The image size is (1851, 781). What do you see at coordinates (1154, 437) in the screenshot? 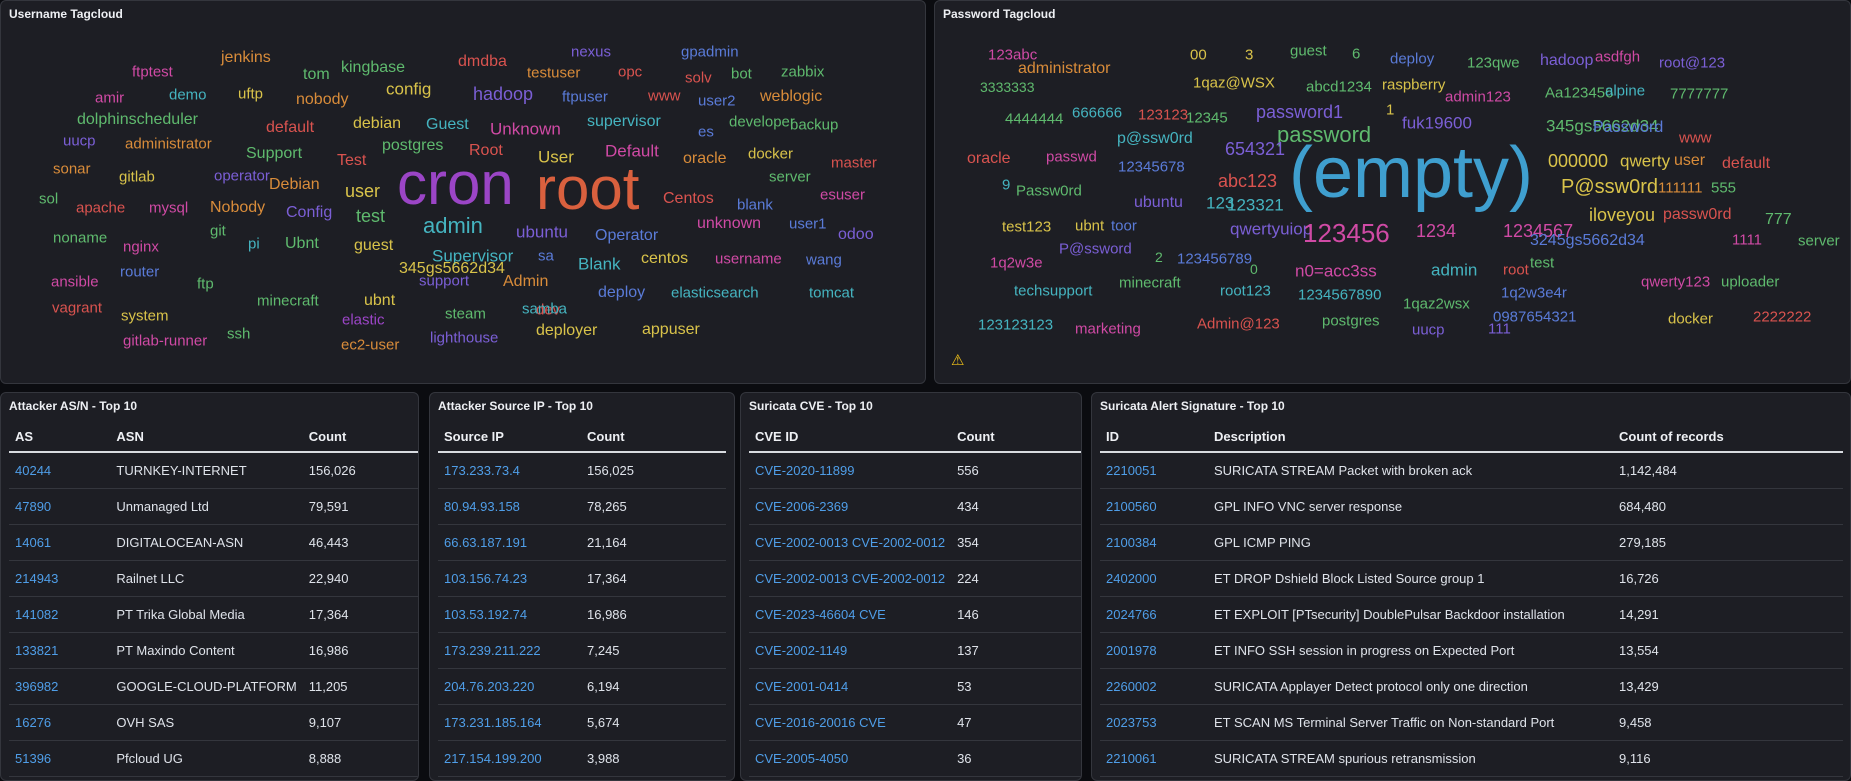
I see `column-header-id: ID` at bounding box center [1154, 437].